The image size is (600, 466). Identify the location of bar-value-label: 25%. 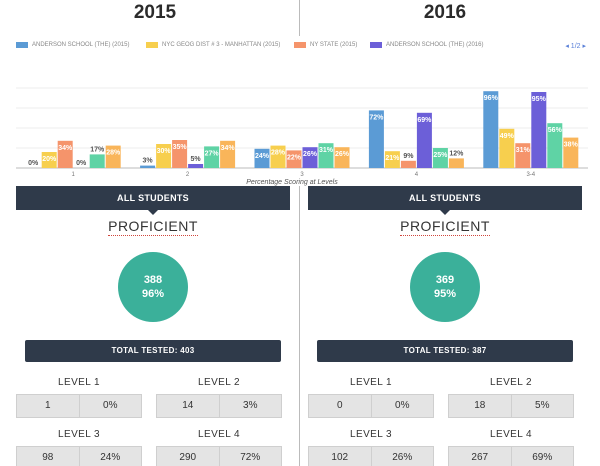
(440, 155).